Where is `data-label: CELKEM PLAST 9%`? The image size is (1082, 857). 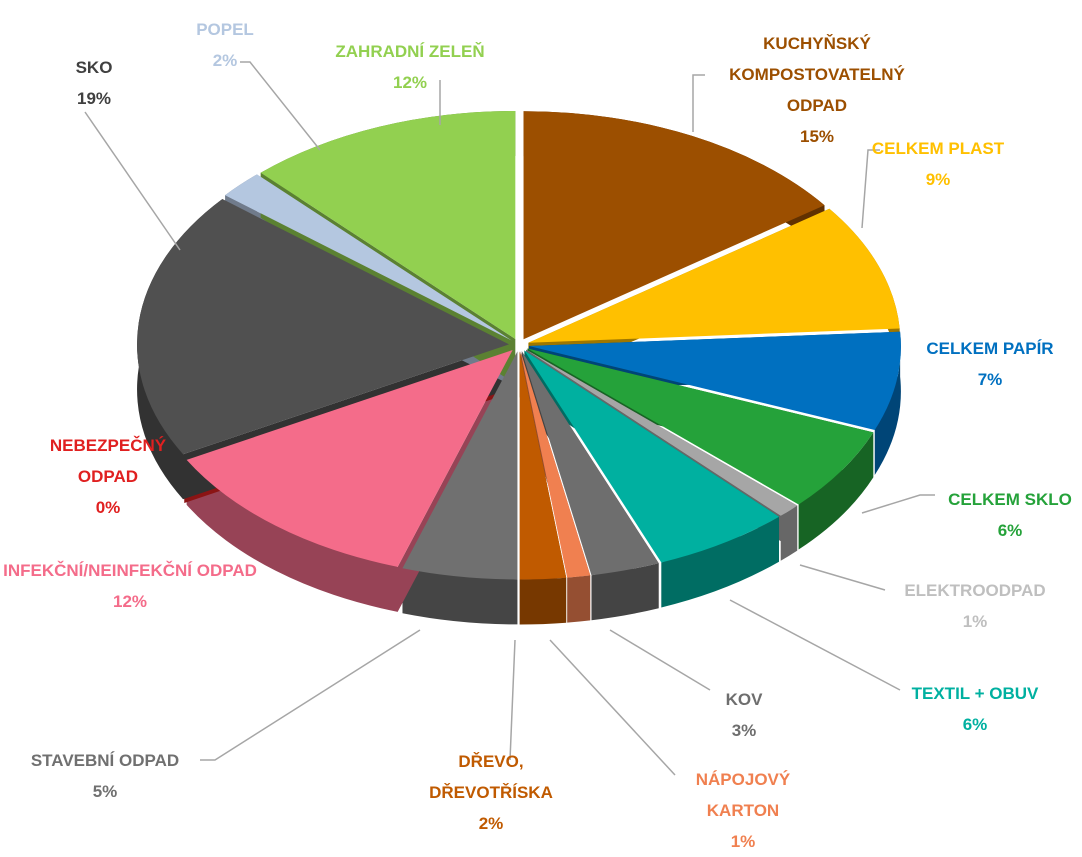 data-label: CELKEM PLAST 9% is located at coordinates (938, 164).